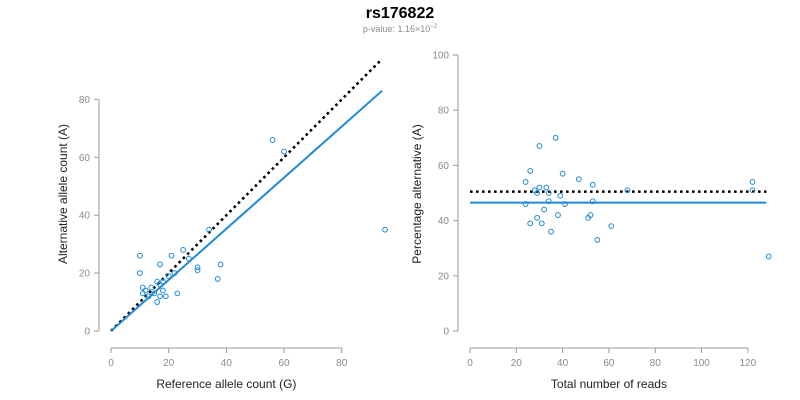  I want to click on chart-title: rs176822, so click(400, 13).